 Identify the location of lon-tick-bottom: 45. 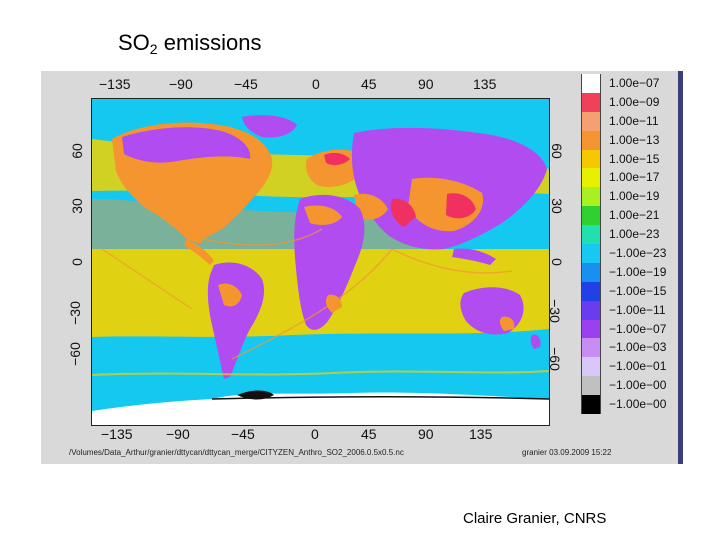
(369, 434).